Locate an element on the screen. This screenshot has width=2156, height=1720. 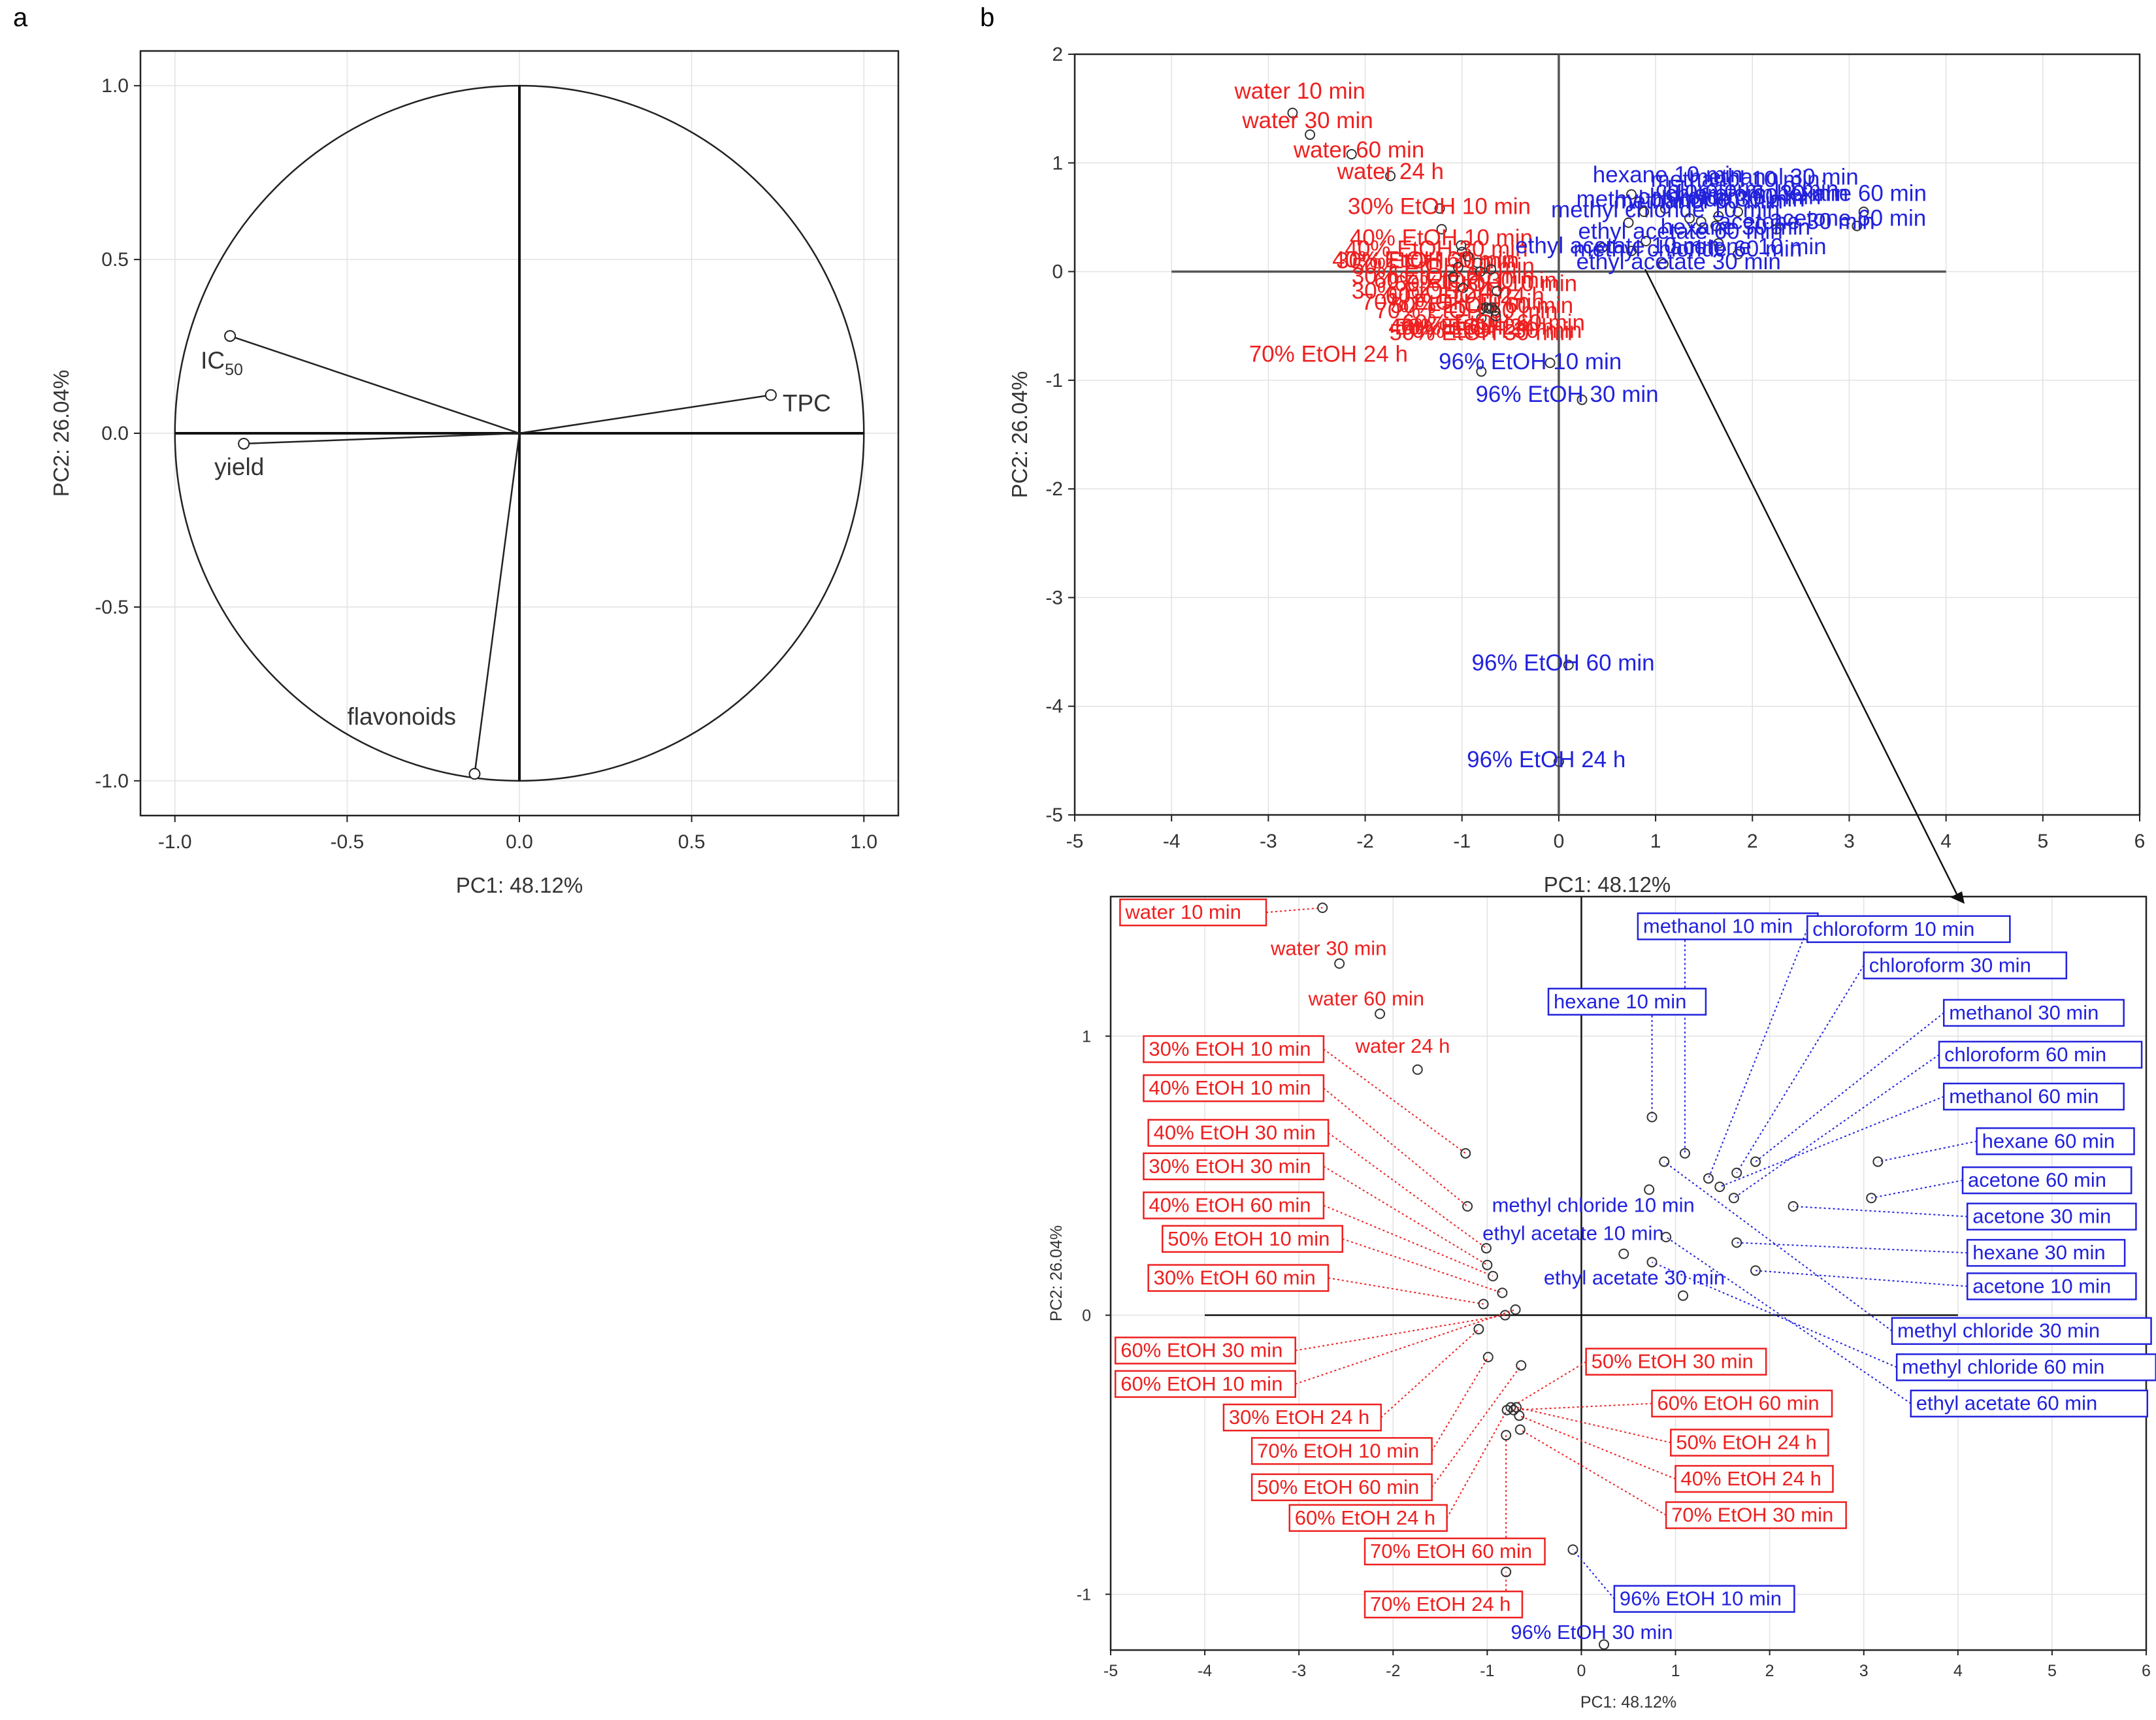
zoom-score-label: 50% EtOH 10 min is located at coordinates (1249, 1238).